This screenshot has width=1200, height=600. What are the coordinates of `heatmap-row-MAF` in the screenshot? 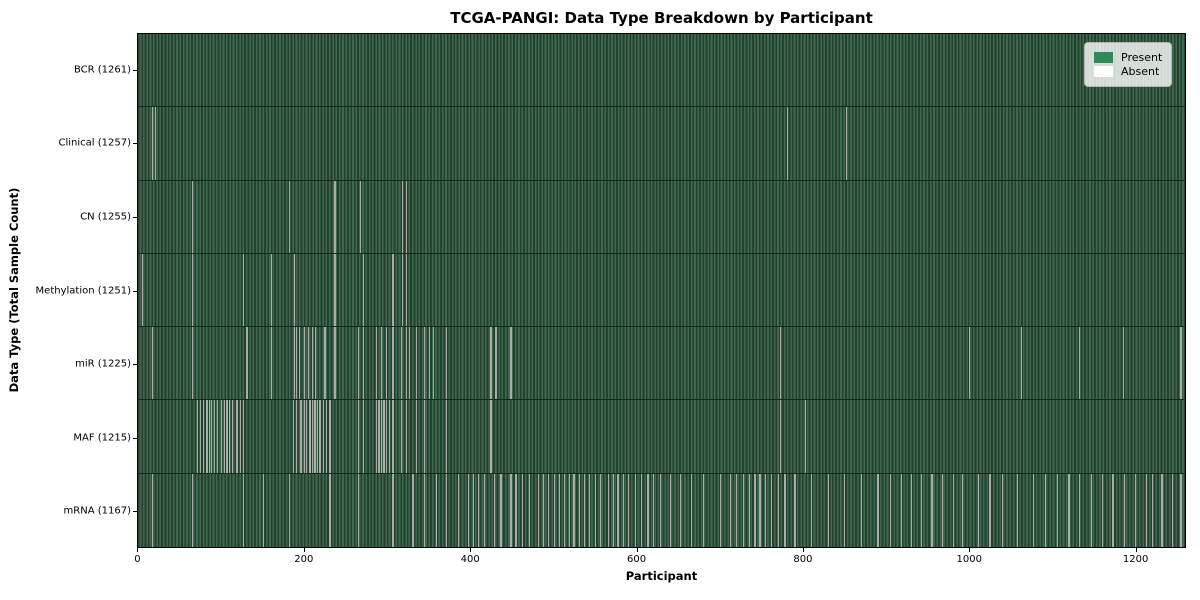 It's located at (661, 437).